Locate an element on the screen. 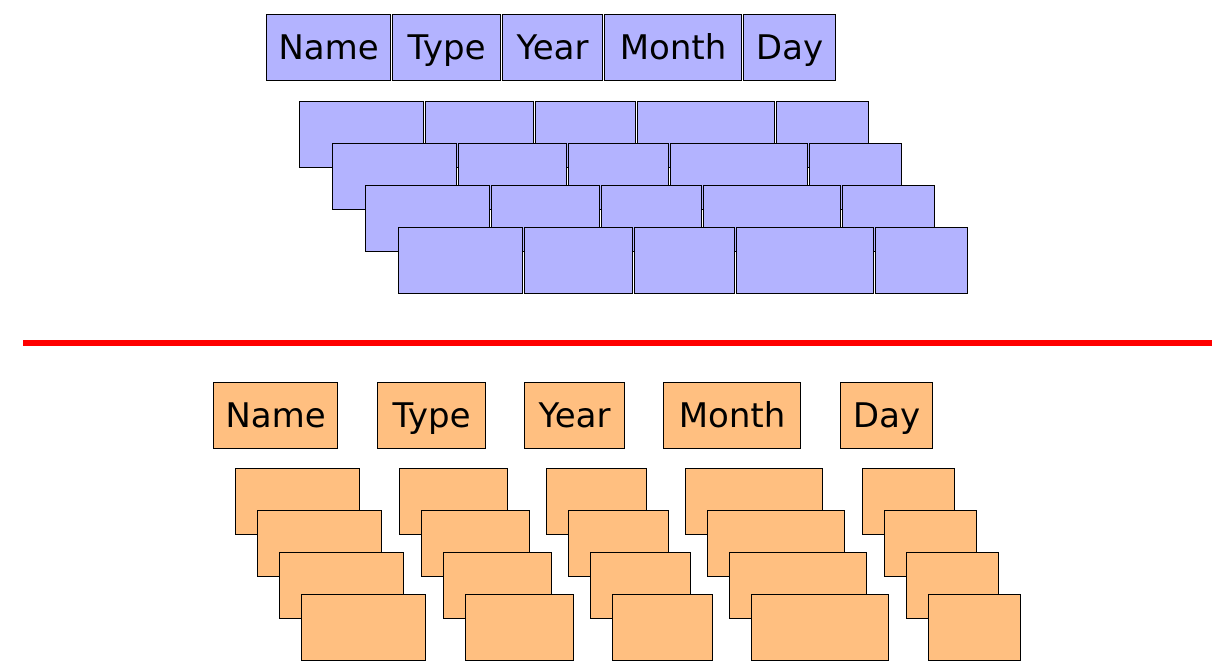  column-header-name: Name is located at coordinates (275, 415).